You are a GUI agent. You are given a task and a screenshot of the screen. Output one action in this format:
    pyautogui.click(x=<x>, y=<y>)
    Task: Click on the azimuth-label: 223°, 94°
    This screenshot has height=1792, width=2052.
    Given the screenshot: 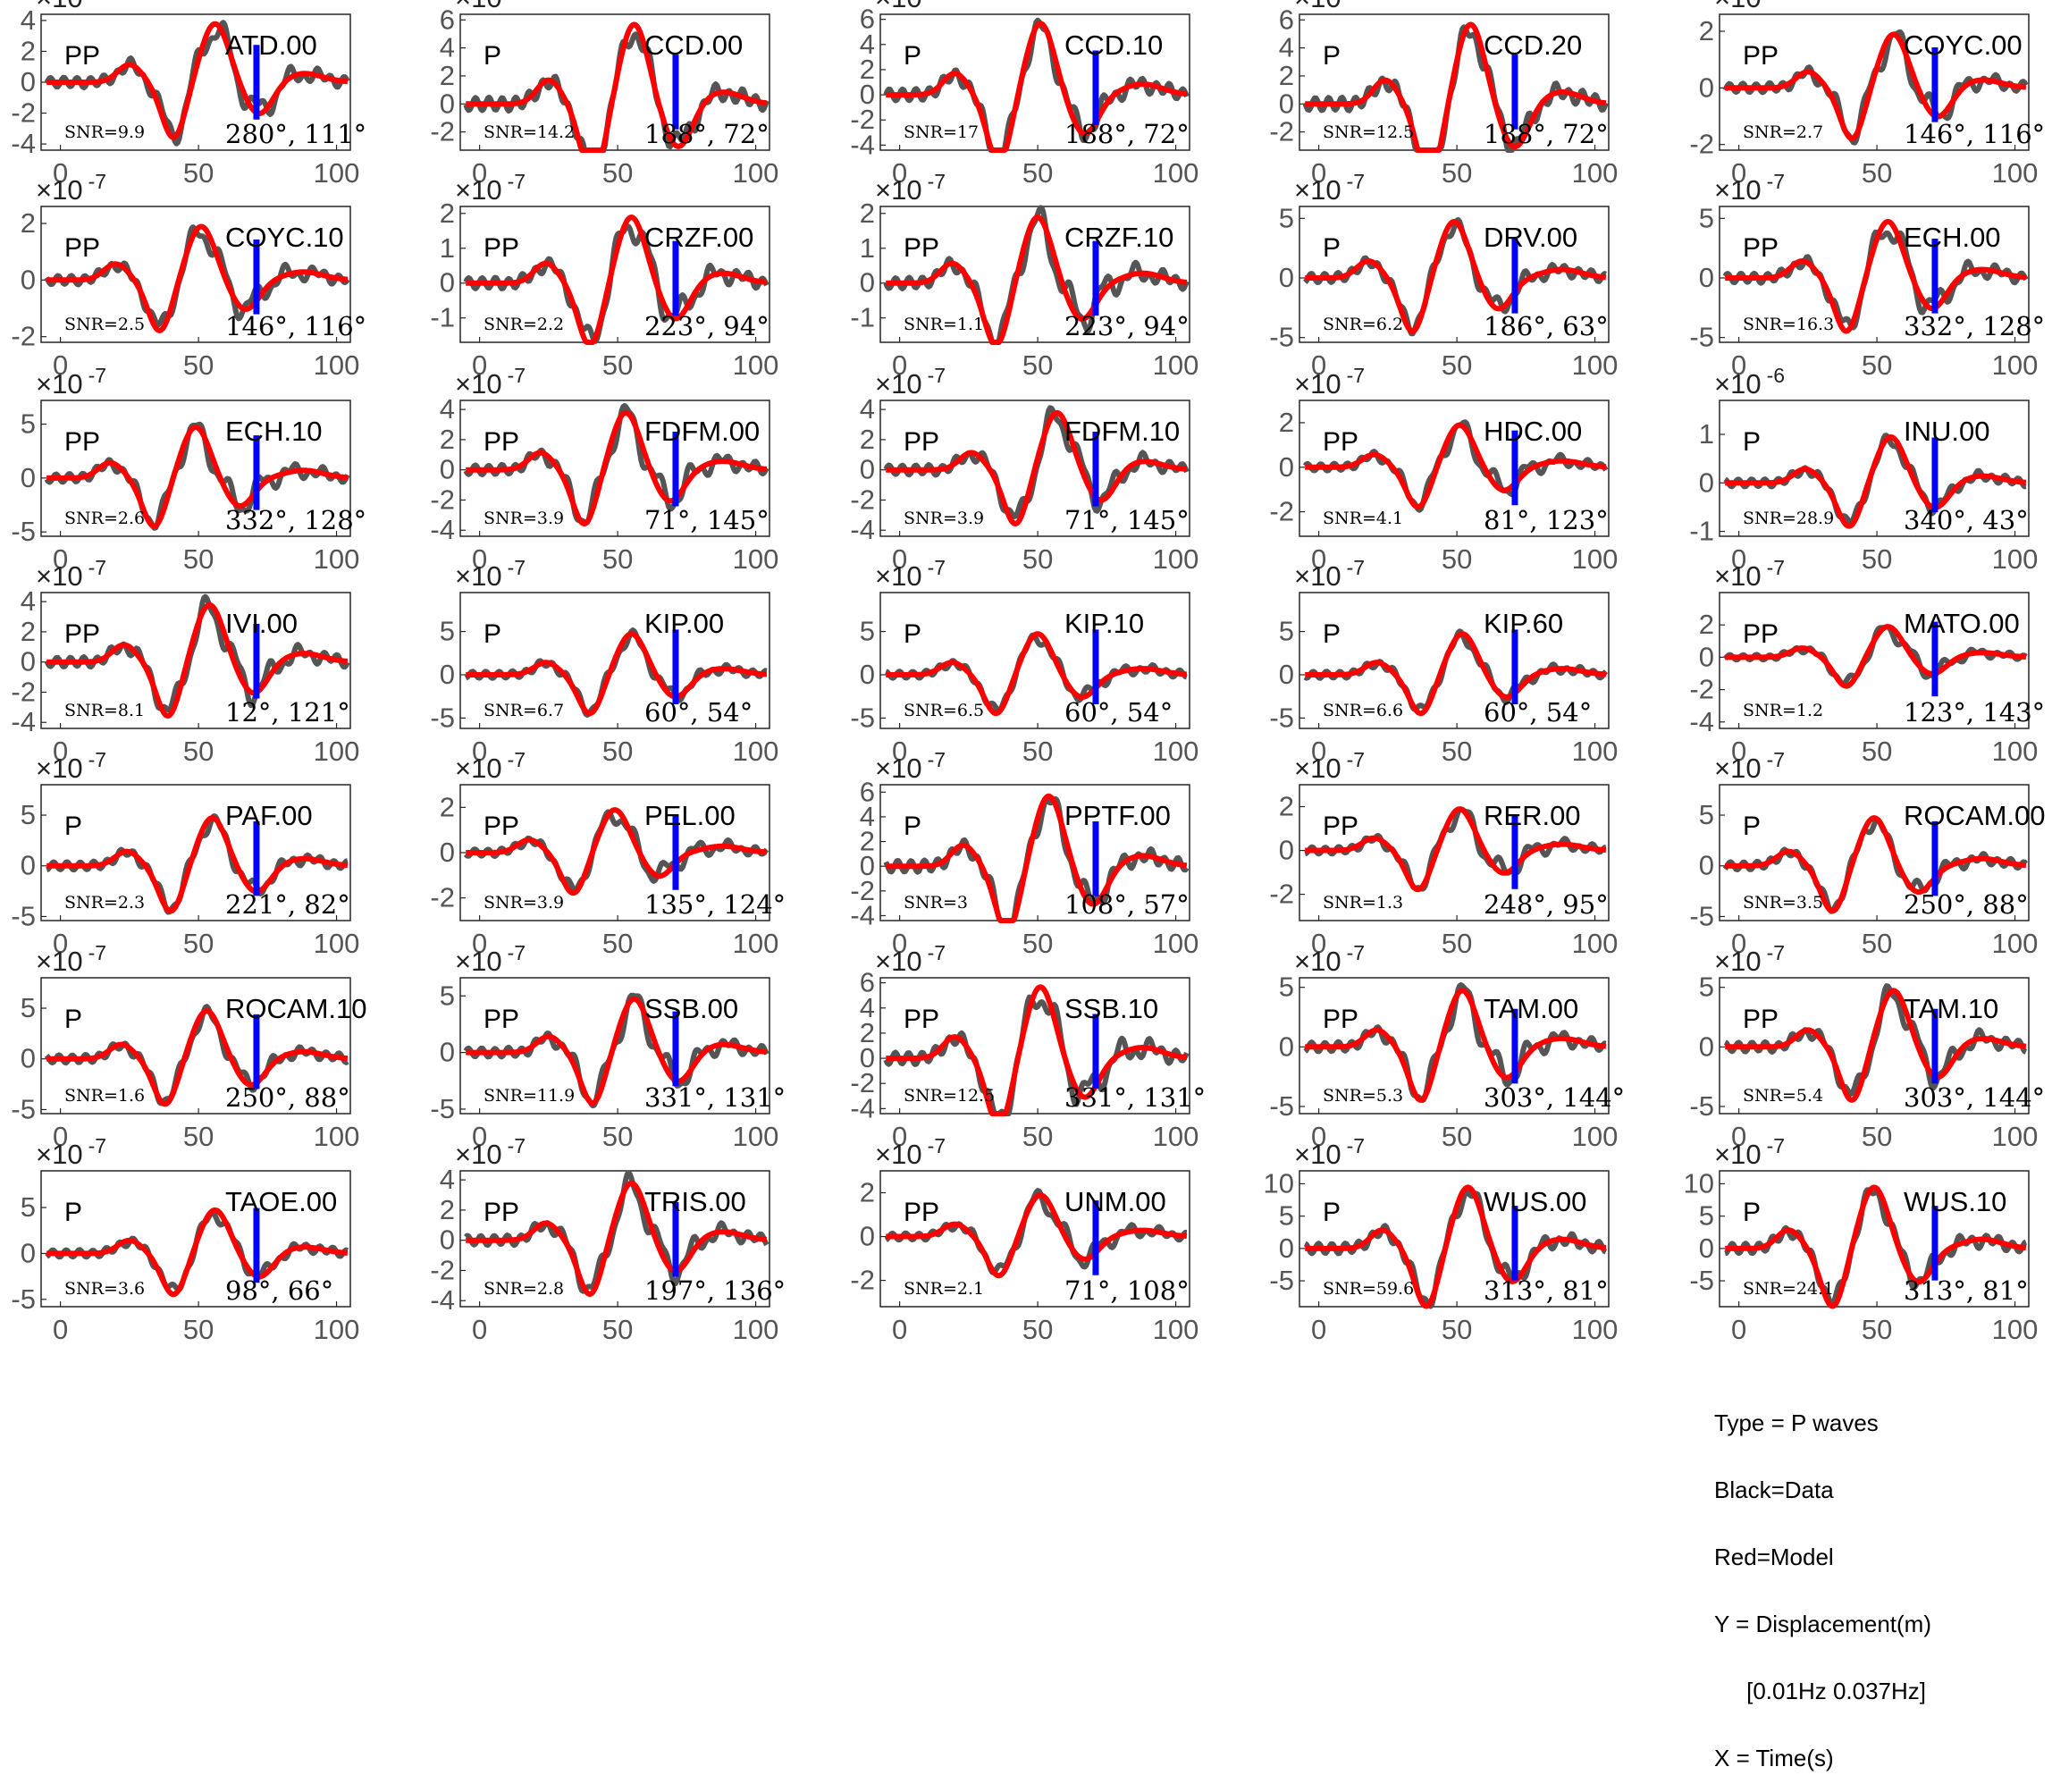 What is the action you would take?
    pyautogui.click(x=1127, y=326)
    